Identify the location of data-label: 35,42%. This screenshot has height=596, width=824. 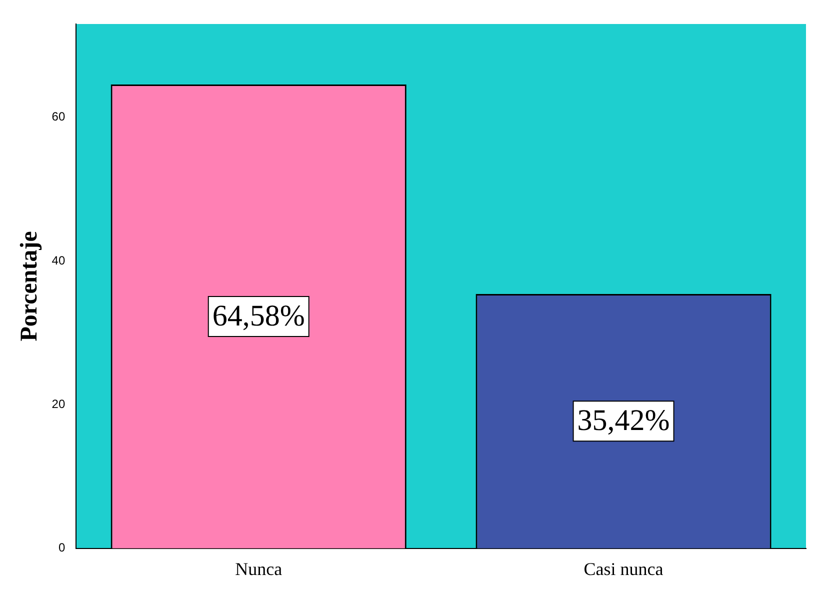
(623, 421).